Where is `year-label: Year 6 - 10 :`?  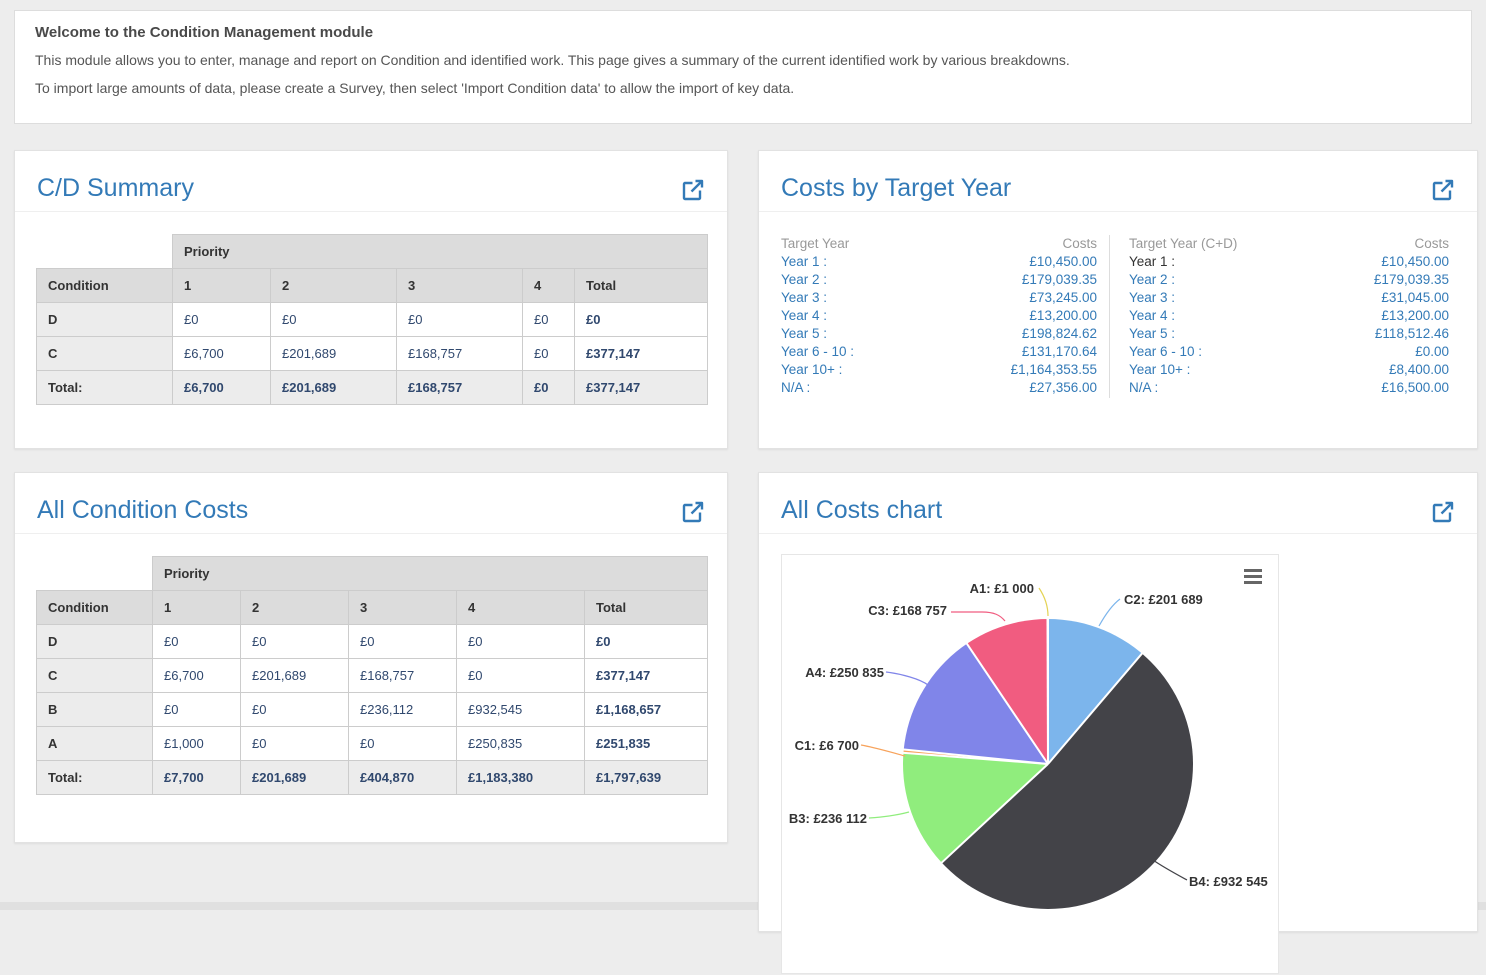
year-label: Year 6 - 10 : is located at coordinates (818, 351).